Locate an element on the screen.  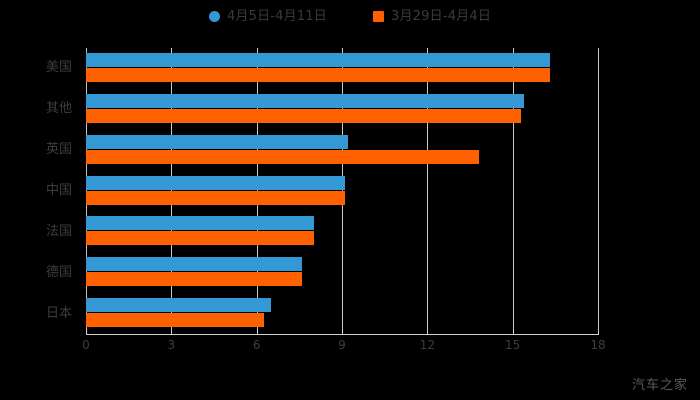
bar-法国-series-2 is located at coordinates (200, 238).